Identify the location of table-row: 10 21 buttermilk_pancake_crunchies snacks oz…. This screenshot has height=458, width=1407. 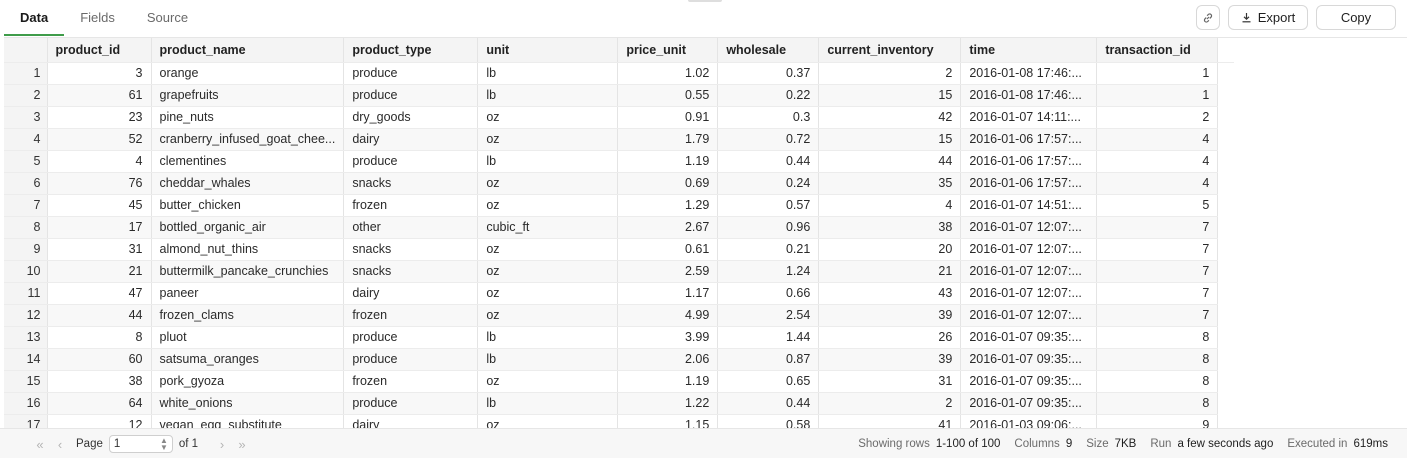
(619, 271).